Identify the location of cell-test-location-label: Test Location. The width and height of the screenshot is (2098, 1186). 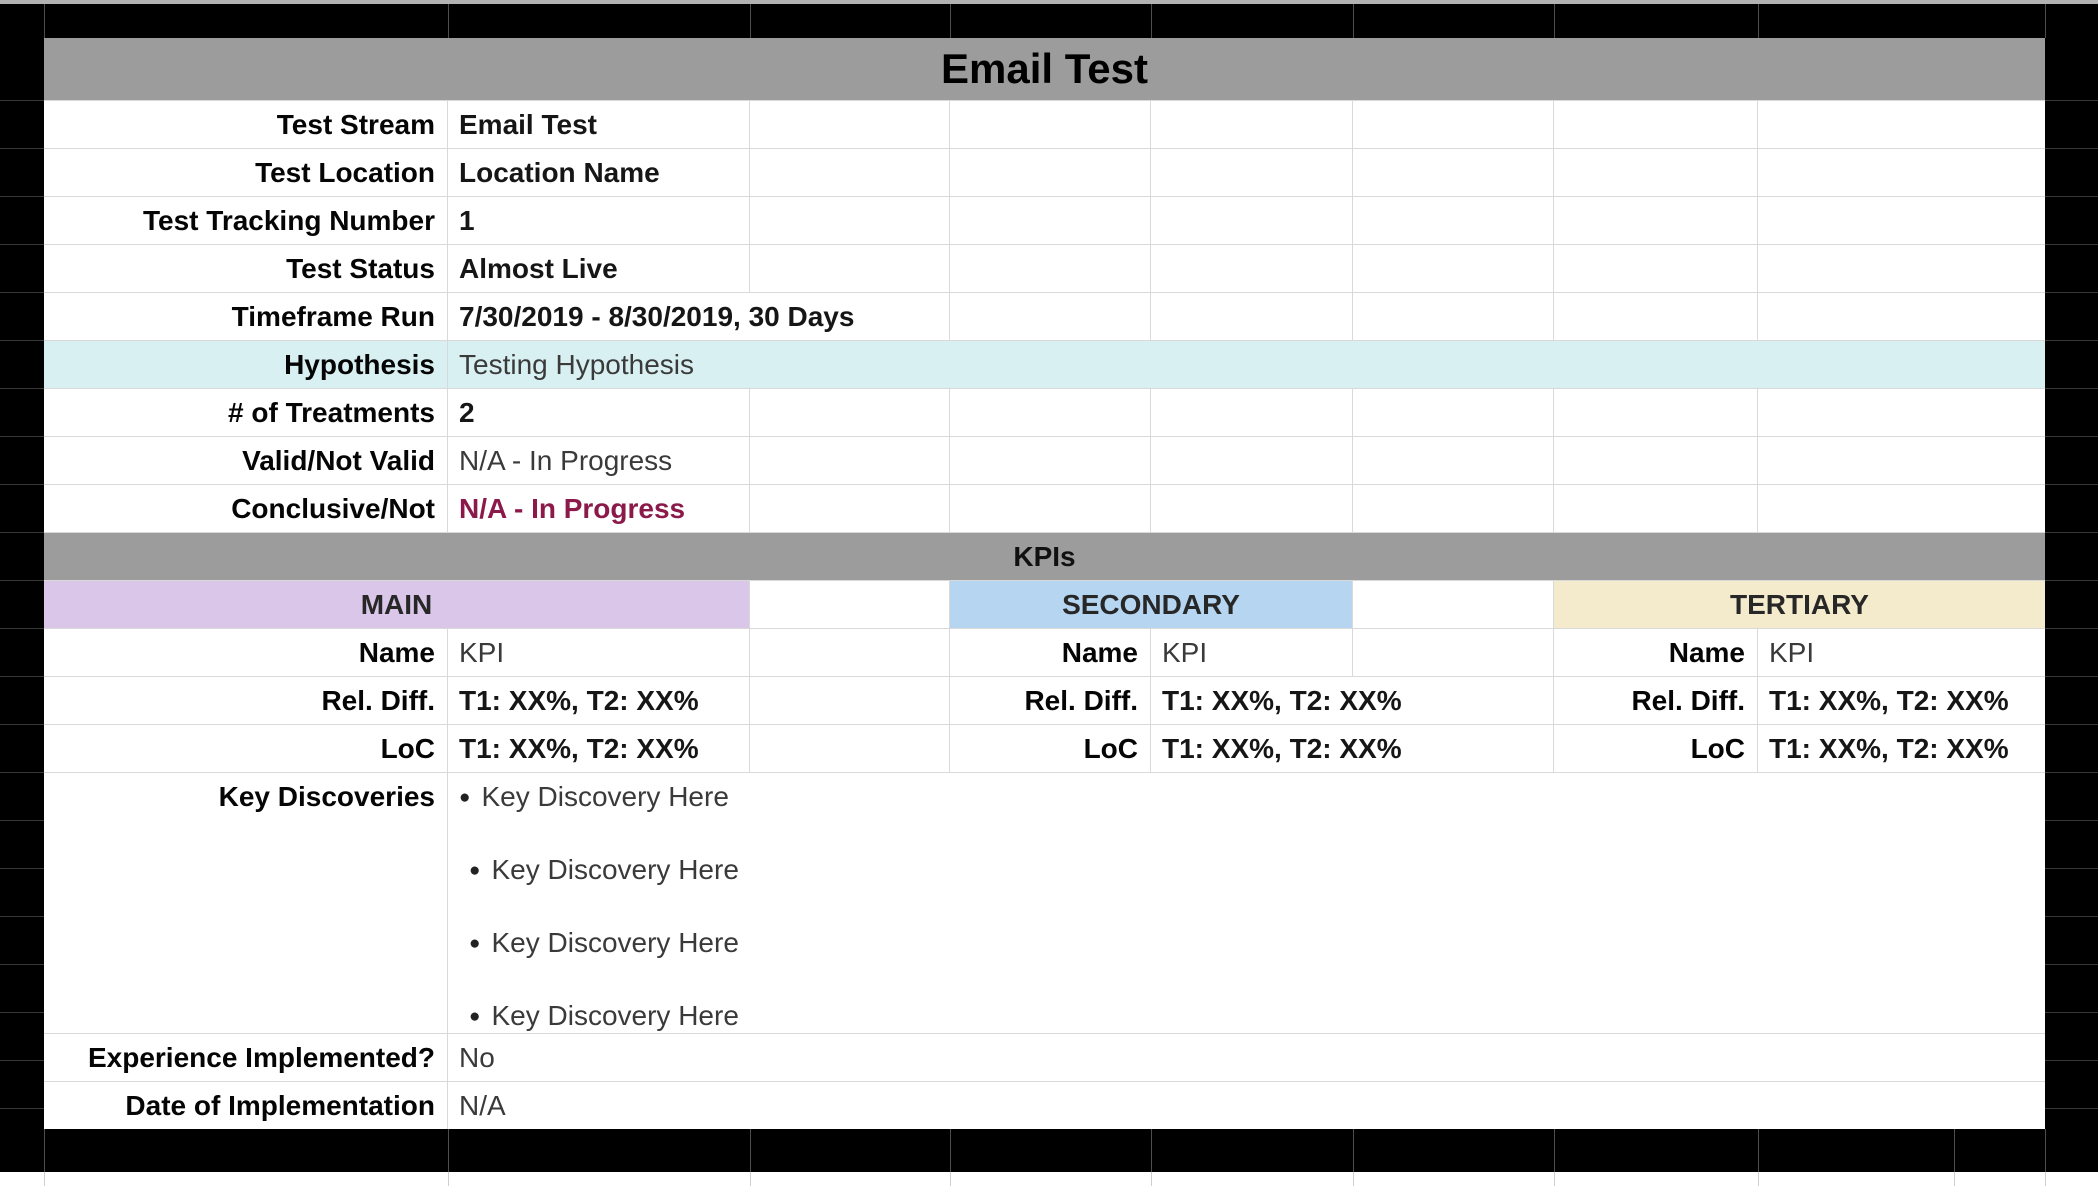
(246, 172).